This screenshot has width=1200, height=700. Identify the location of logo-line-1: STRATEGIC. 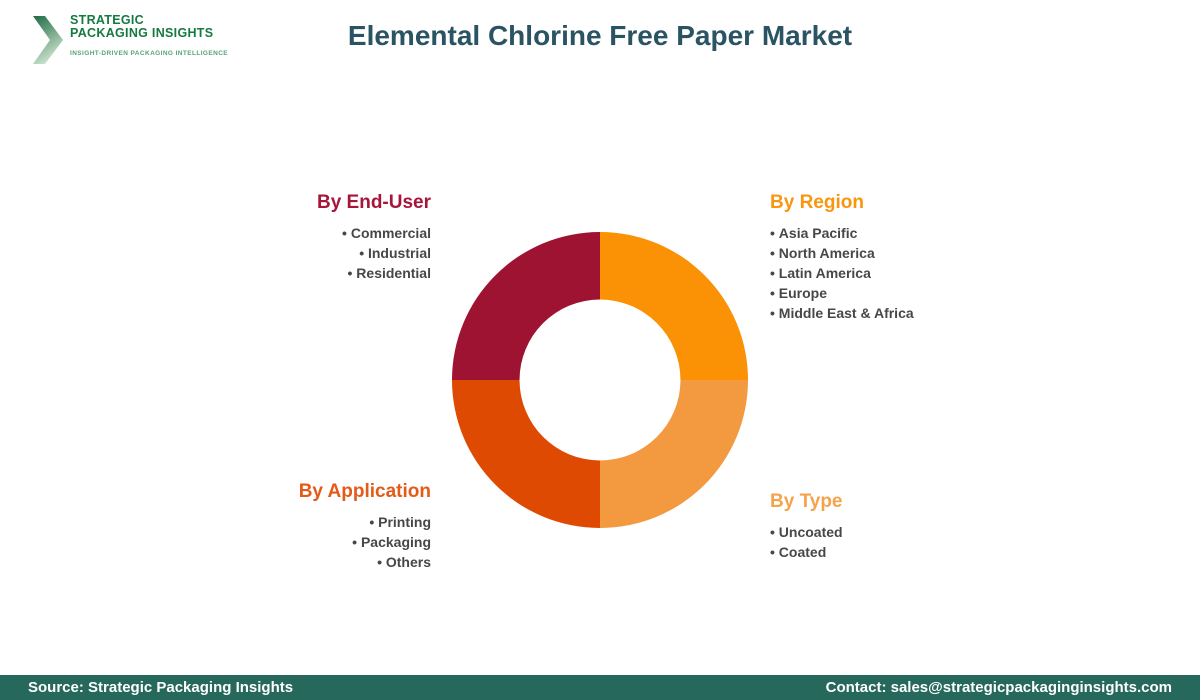
(107, 20).